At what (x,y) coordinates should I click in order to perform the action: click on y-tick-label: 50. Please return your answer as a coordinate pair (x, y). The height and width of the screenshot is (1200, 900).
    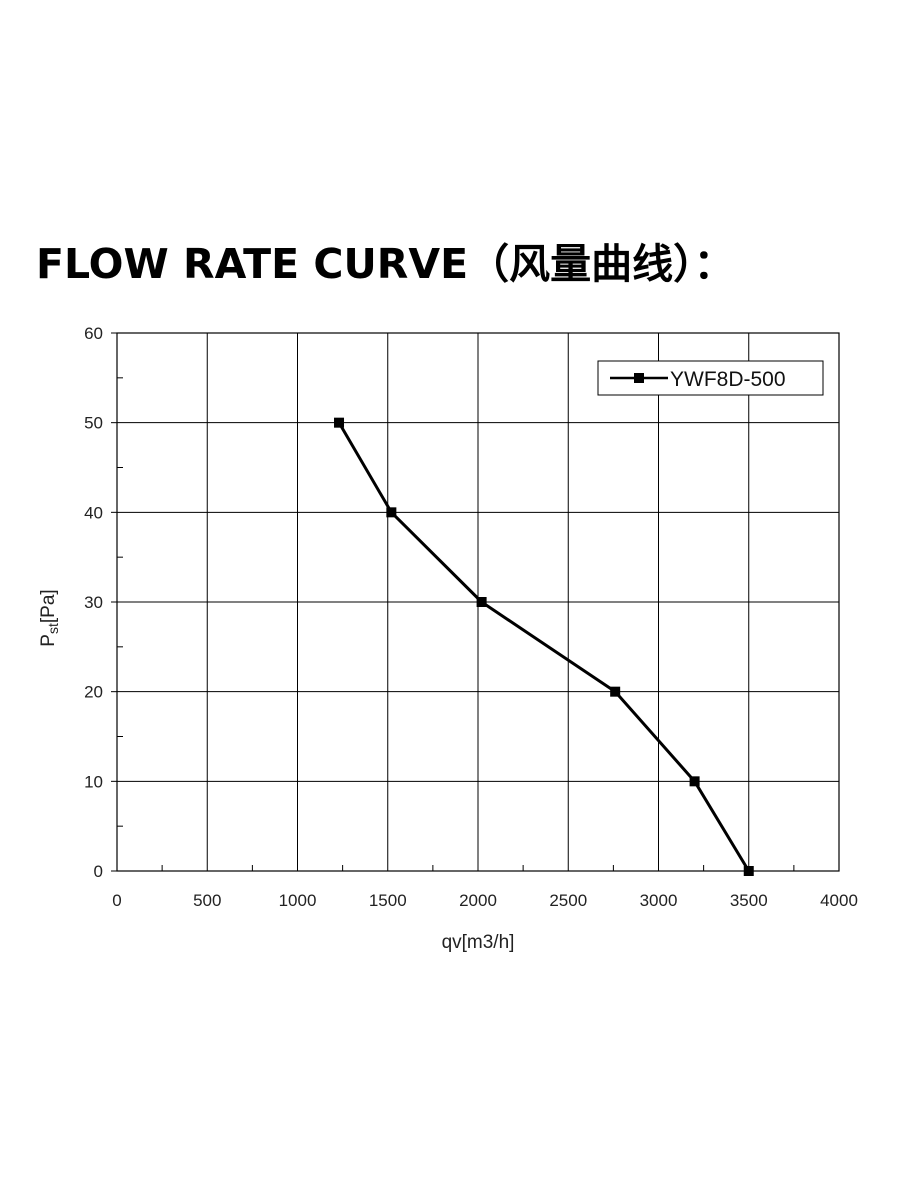
    Looking at the image, I should click on (93, 423).